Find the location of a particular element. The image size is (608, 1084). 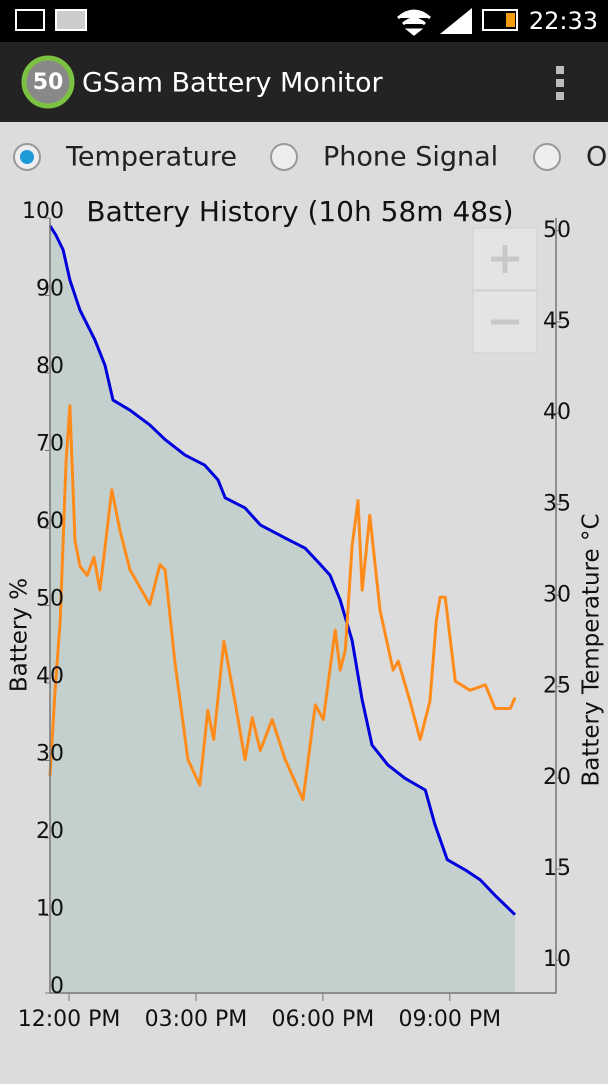

y-tick-label: 0 is located at coordinates (57, 986).